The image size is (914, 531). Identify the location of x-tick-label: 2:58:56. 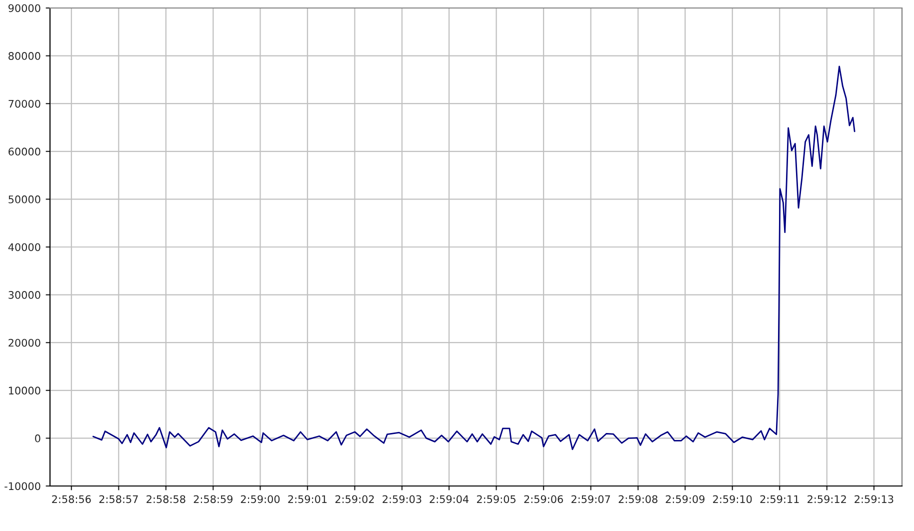
(71, 499).